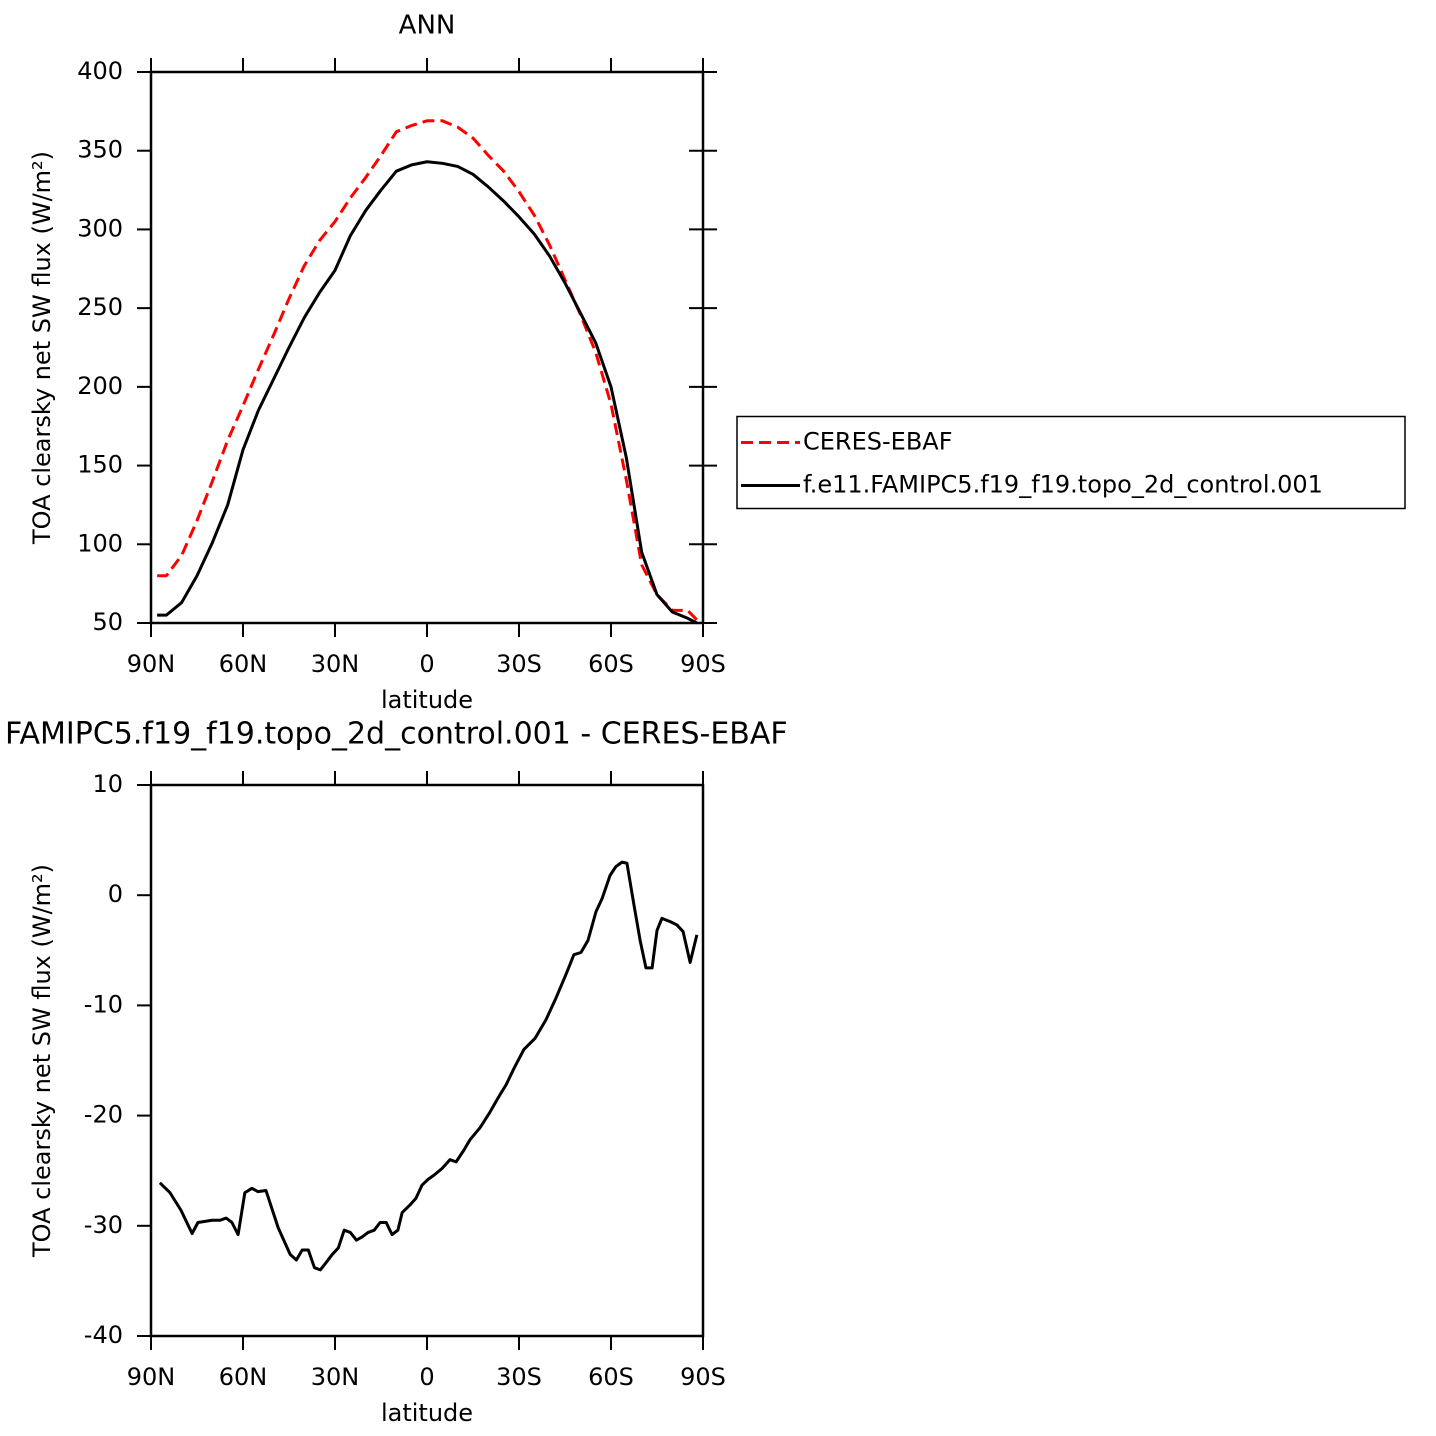 This screenshot has width=1436, height=1436. Describe the element at coordinates (100, 71) in the screenshot. I see `y-tick-label: 400` at that location.